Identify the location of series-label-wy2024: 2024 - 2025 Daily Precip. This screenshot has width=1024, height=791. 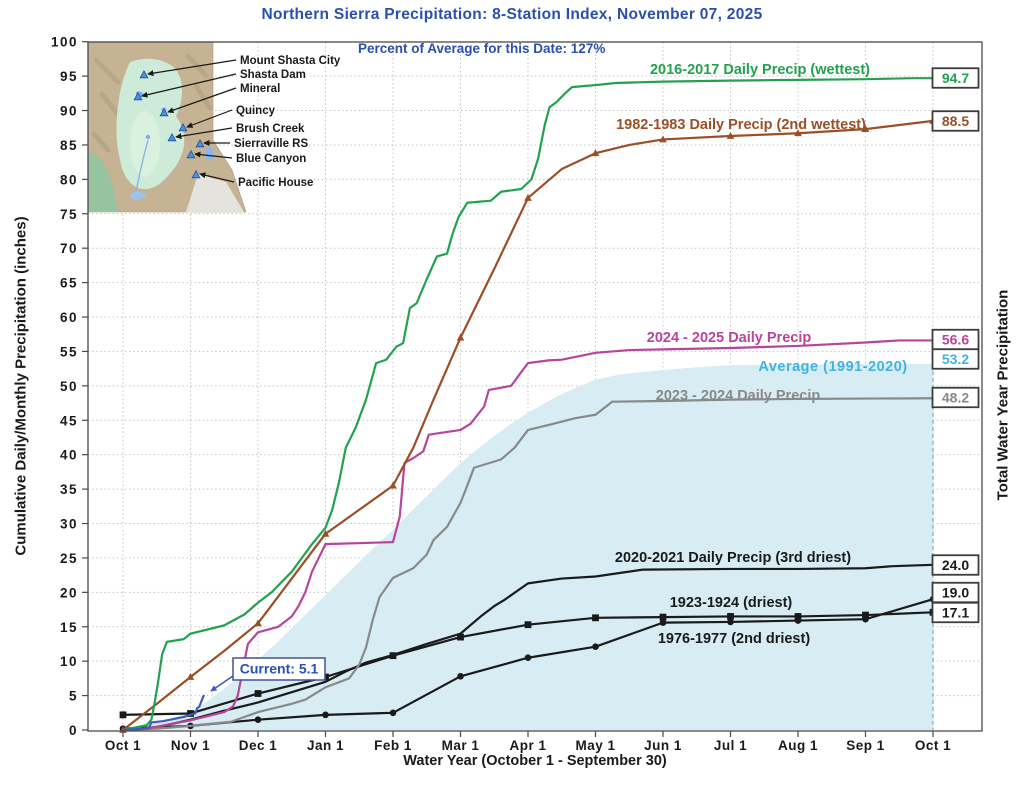
(729, 338).